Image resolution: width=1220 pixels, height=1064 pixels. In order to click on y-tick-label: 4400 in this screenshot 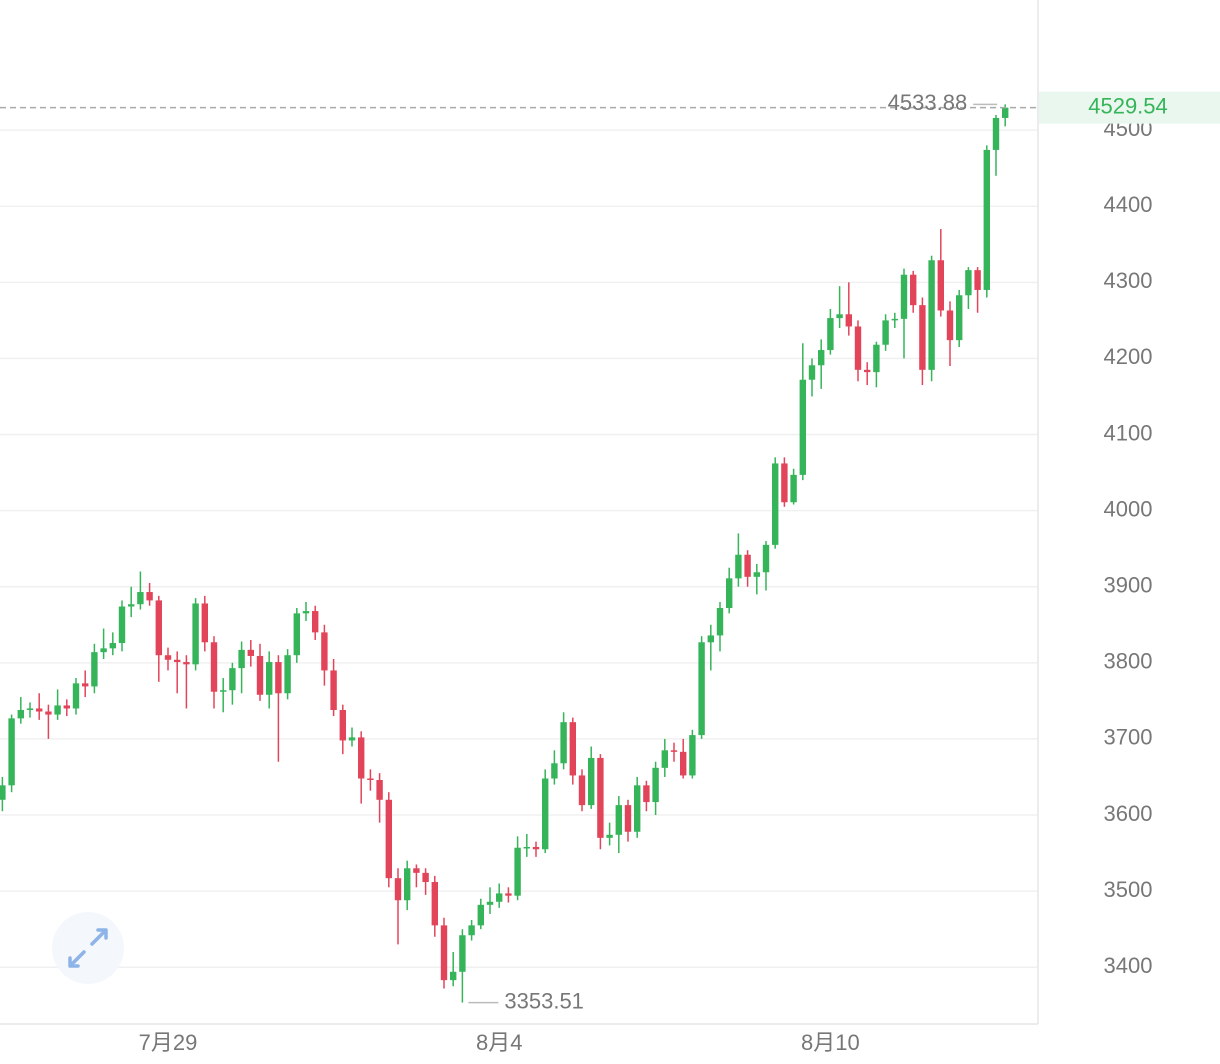, I will do `click(1128, 204)`.